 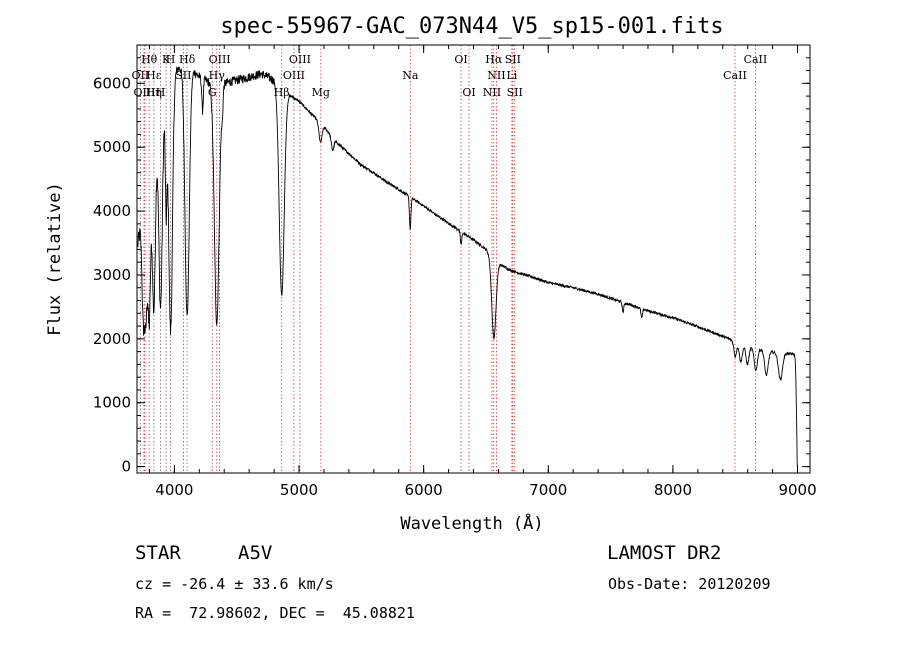 What do you see at coordinates (112, 339) in the screenshot?
I see `y-tick-label: 2000` at bounding box center [112, 339].